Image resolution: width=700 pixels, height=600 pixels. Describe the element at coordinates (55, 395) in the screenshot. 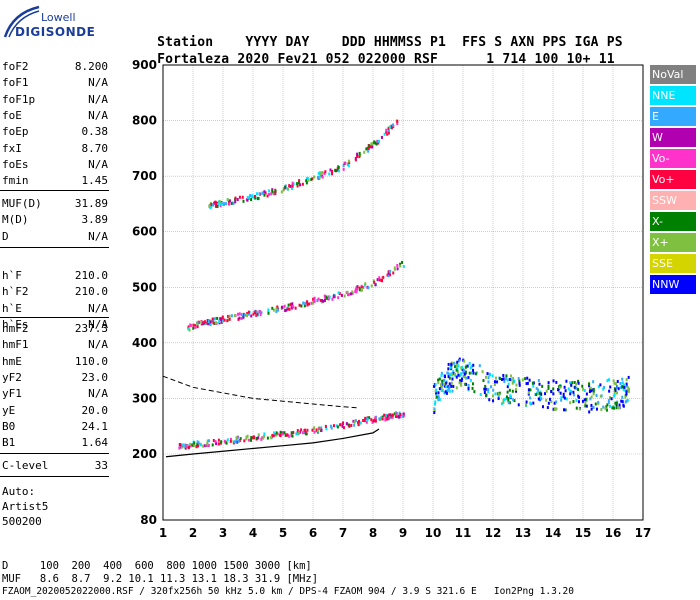

I see `param-row: yF1 N/A` at that location.